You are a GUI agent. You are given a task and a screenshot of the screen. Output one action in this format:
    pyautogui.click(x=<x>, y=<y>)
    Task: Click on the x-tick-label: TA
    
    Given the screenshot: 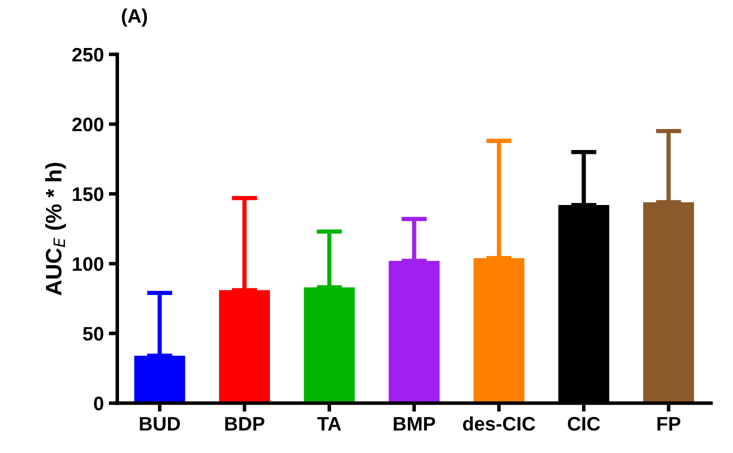 What is the action you would take?
    pyautogui.click(x=329, y=423)
    